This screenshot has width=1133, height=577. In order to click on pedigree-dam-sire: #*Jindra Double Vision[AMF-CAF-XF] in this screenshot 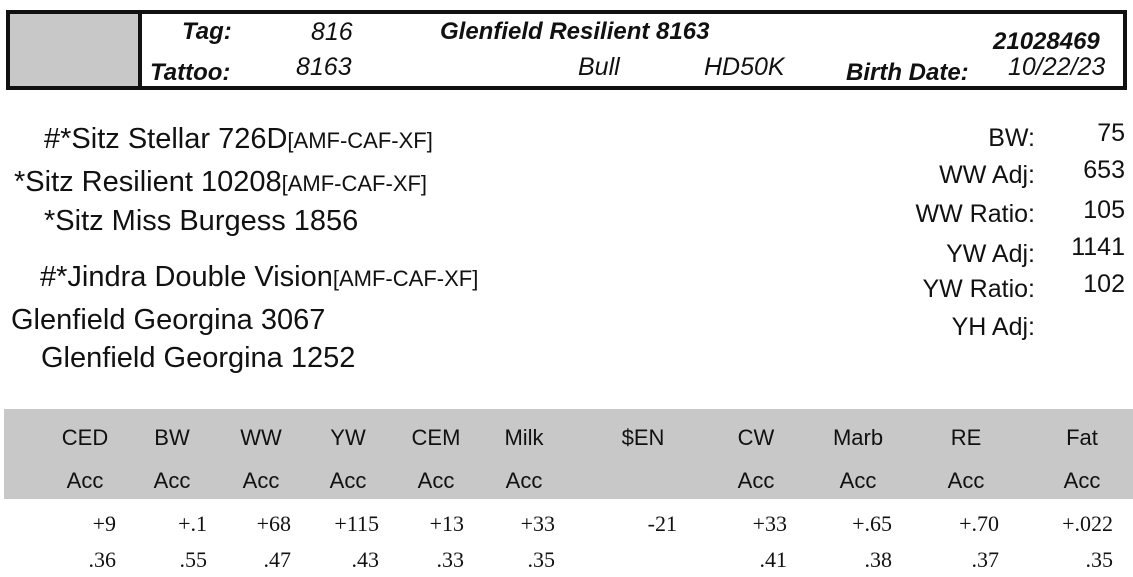, I will do `click(259, 277)`.